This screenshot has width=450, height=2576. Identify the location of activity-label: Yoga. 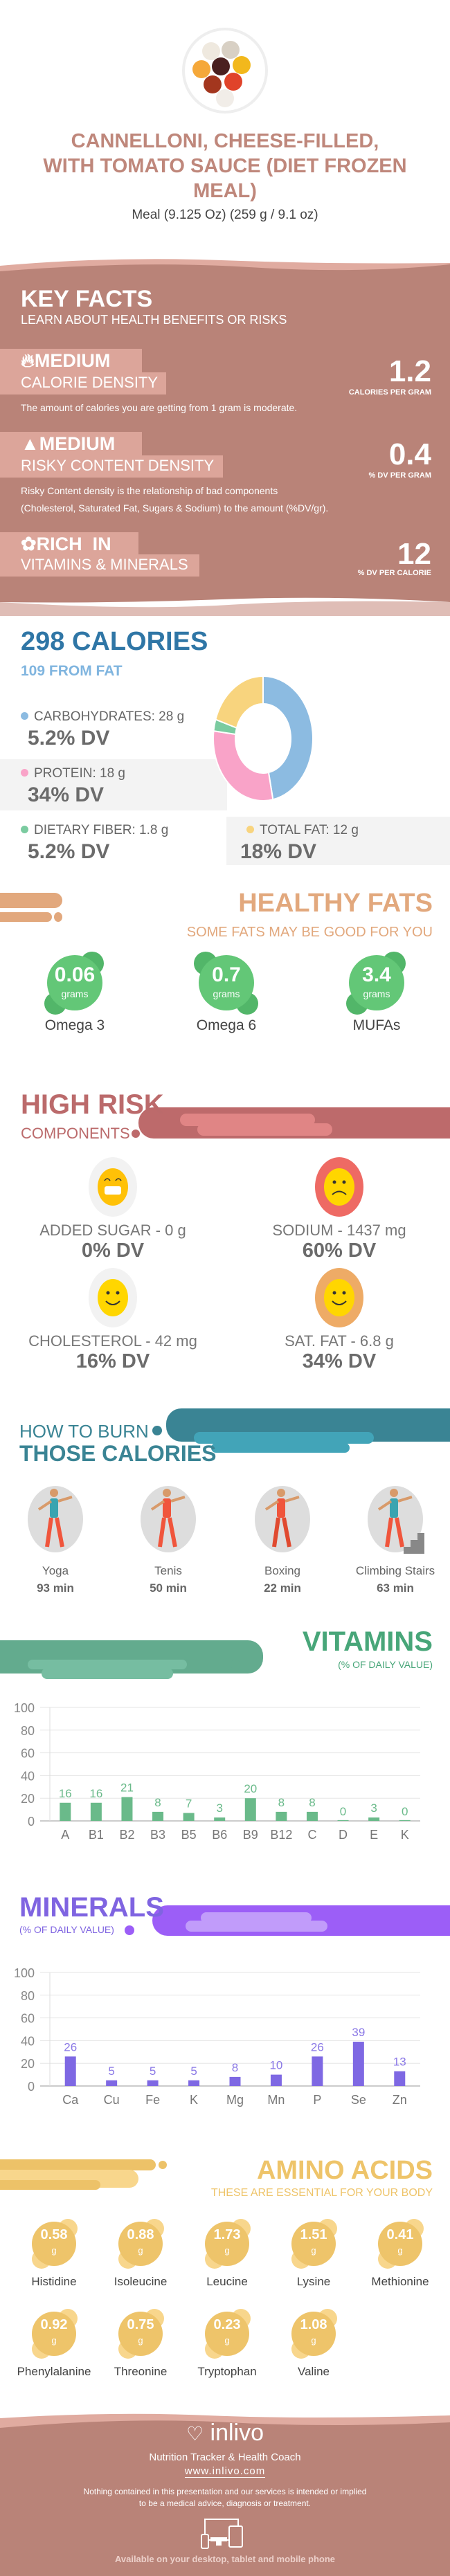
(55, 1570).